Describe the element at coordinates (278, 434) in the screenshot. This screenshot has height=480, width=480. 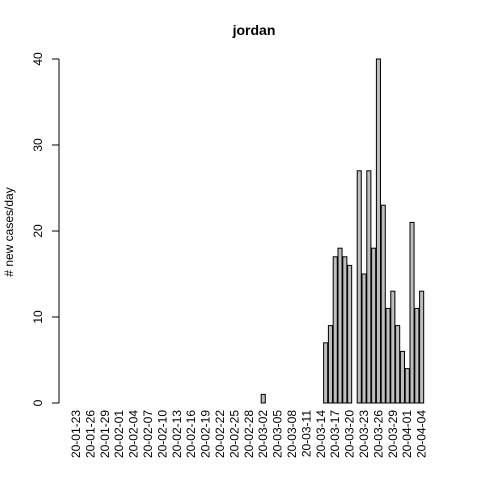
I see `x-tick-label: 20-03-05` at that location.